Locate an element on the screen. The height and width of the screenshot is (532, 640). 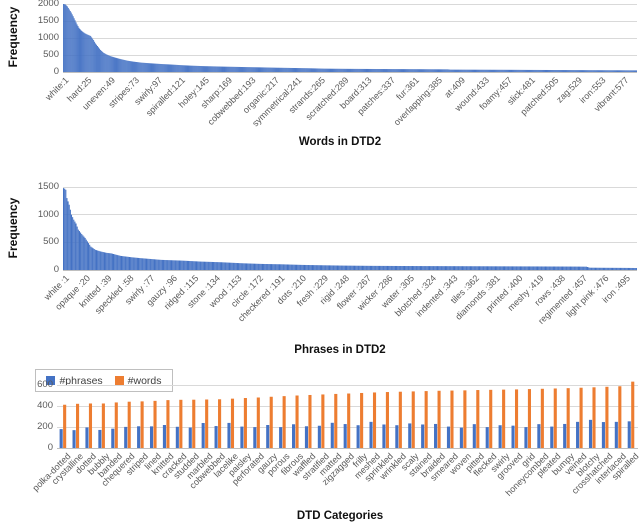
x-axis-line is located at coordinates (350, 270).